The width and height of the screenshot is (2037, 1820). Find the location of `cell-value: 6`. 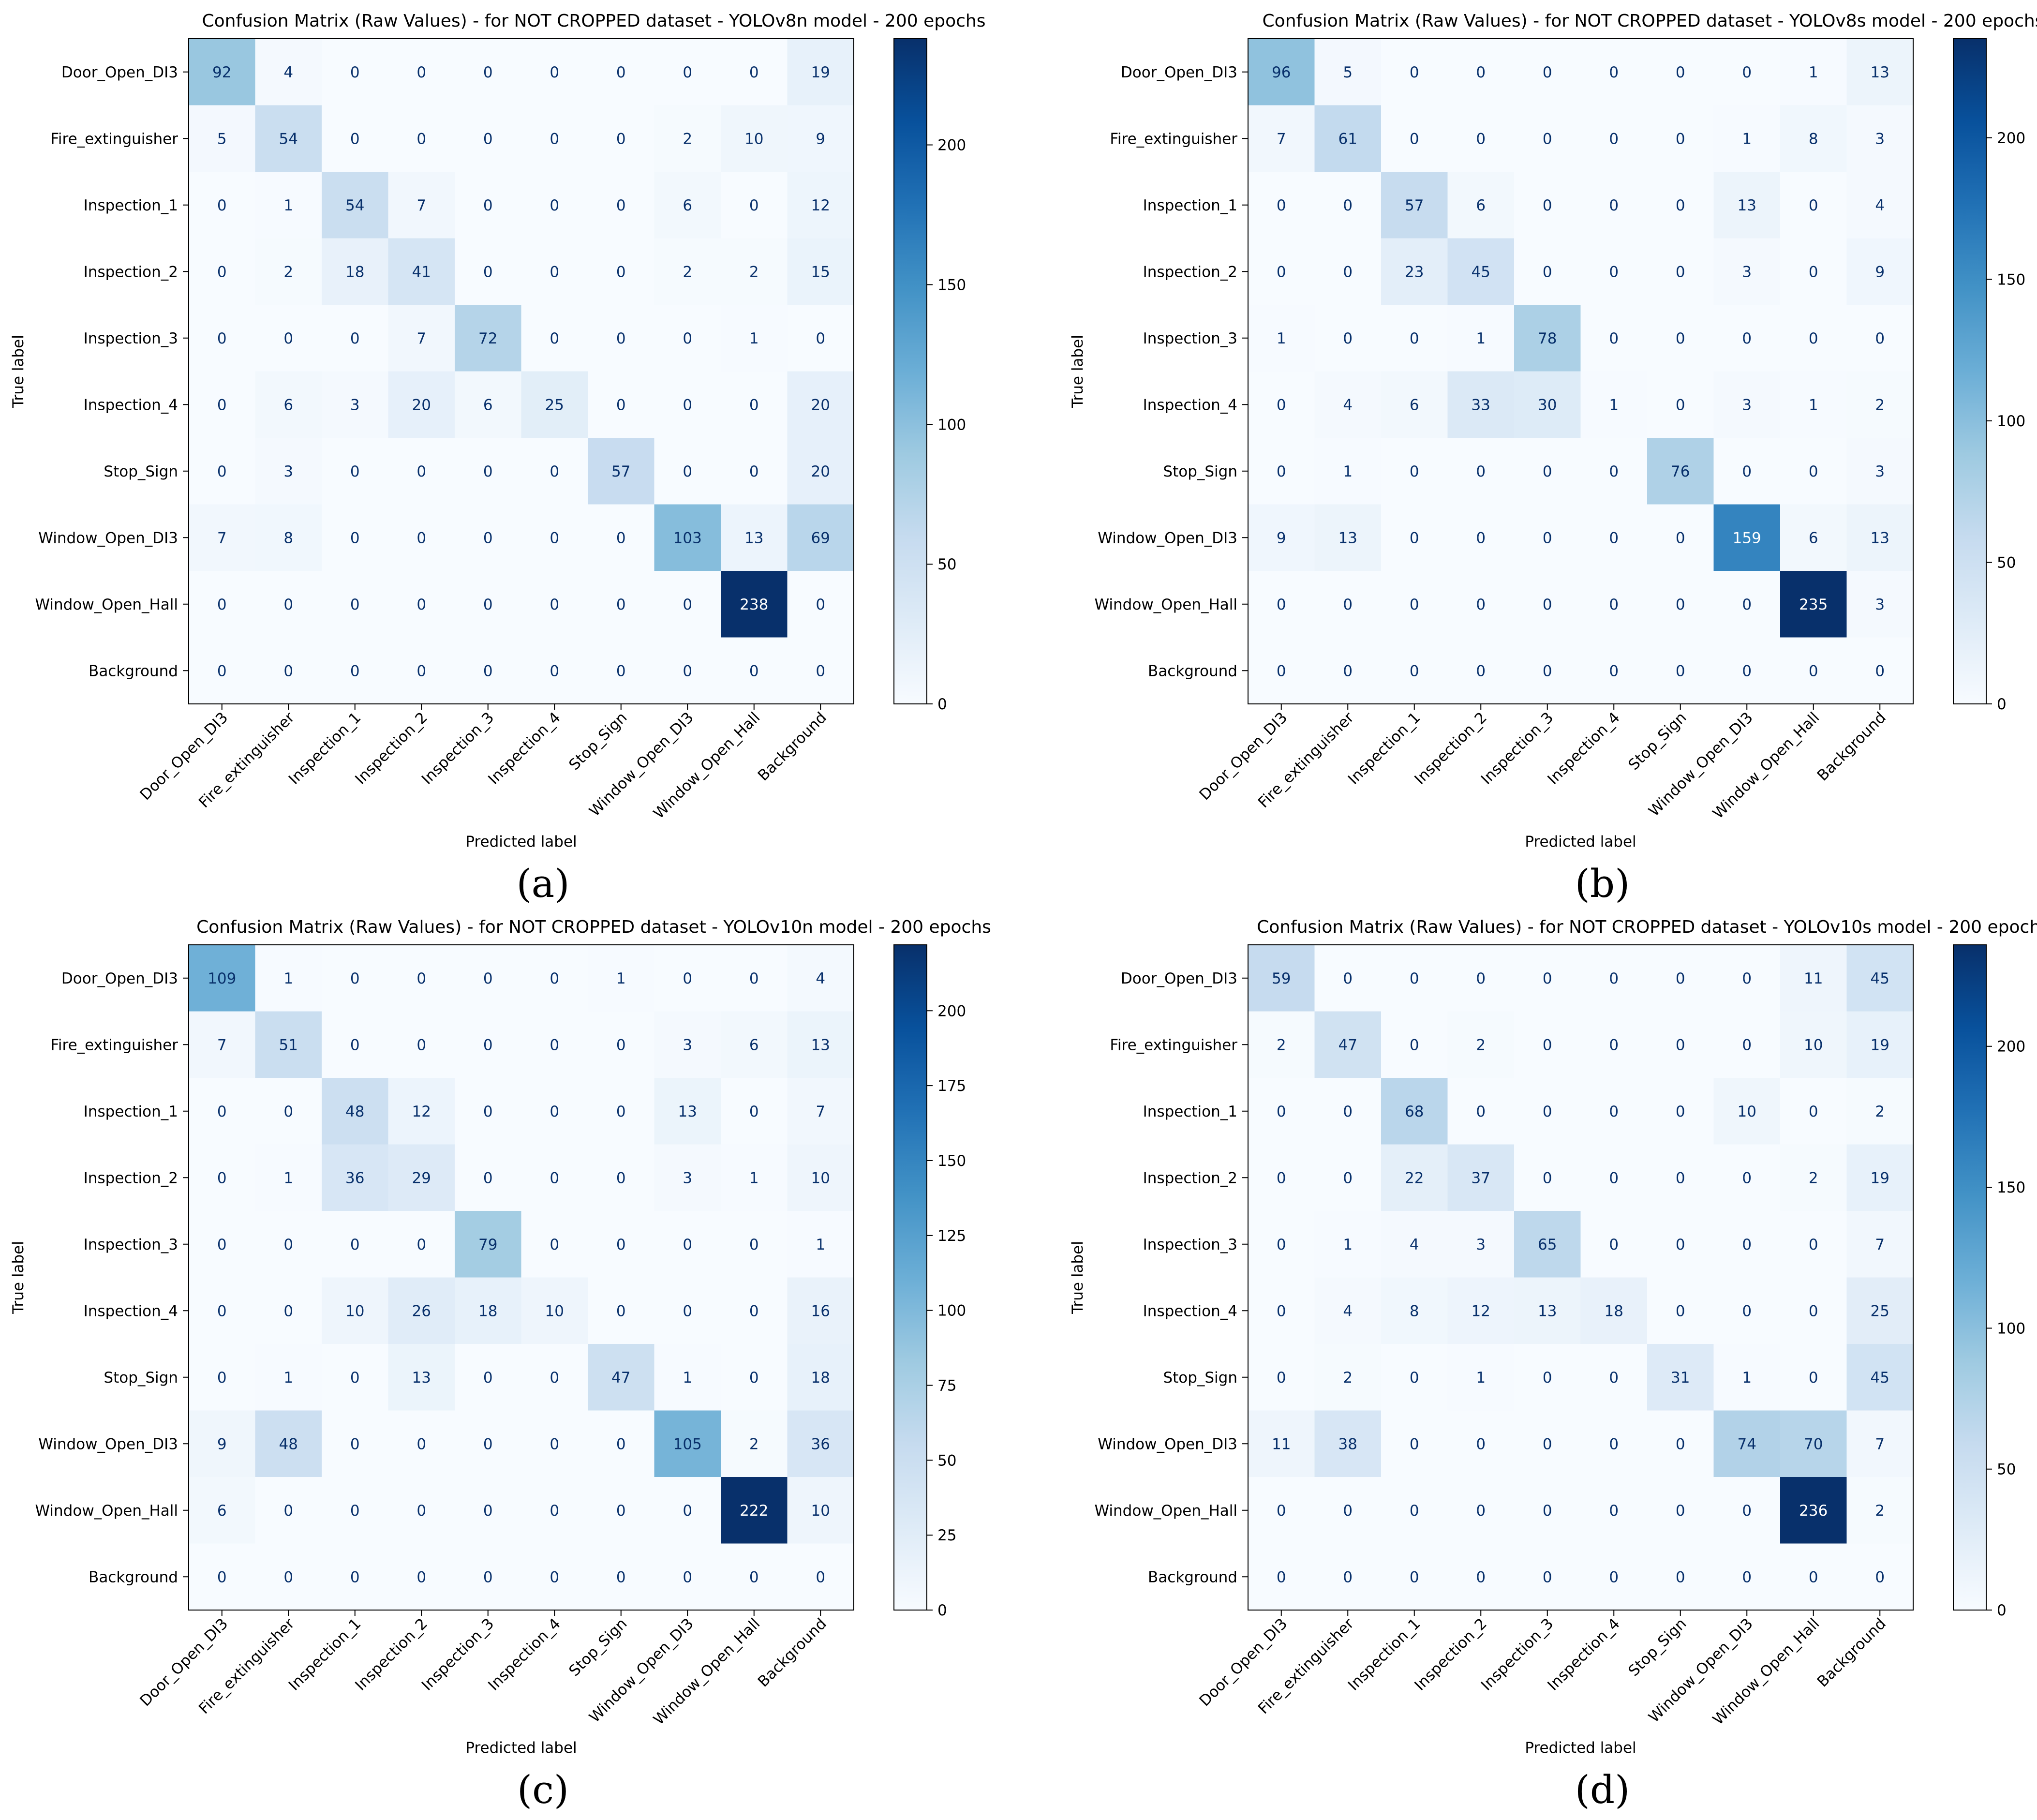

cell-value: 6 is located at coordinates (222, 1511).